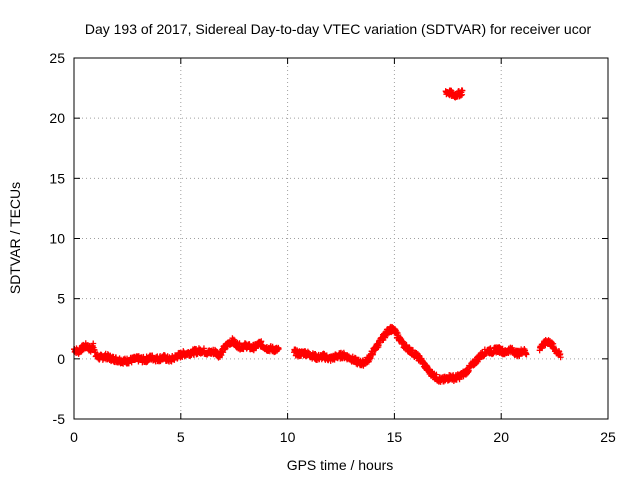  What do you see at coordinates (395, 437) in the screenshot?
I see `x-tick-label: 15` at bounding box center [395, 437].